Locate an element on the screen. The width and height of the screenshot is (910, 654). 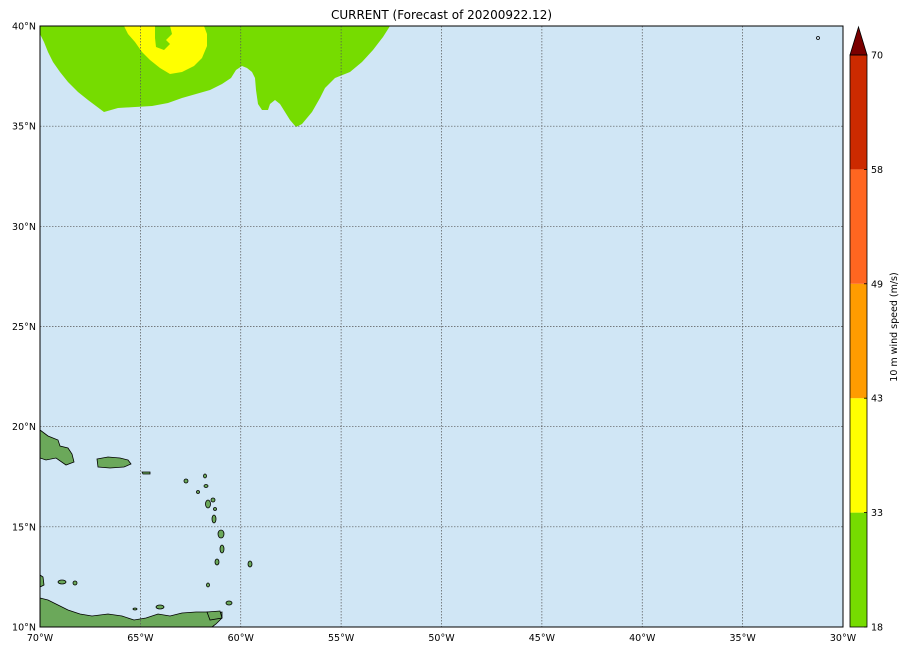
colorbar: 18 33 43 49 58 70 is located at coordinates (866, 329).